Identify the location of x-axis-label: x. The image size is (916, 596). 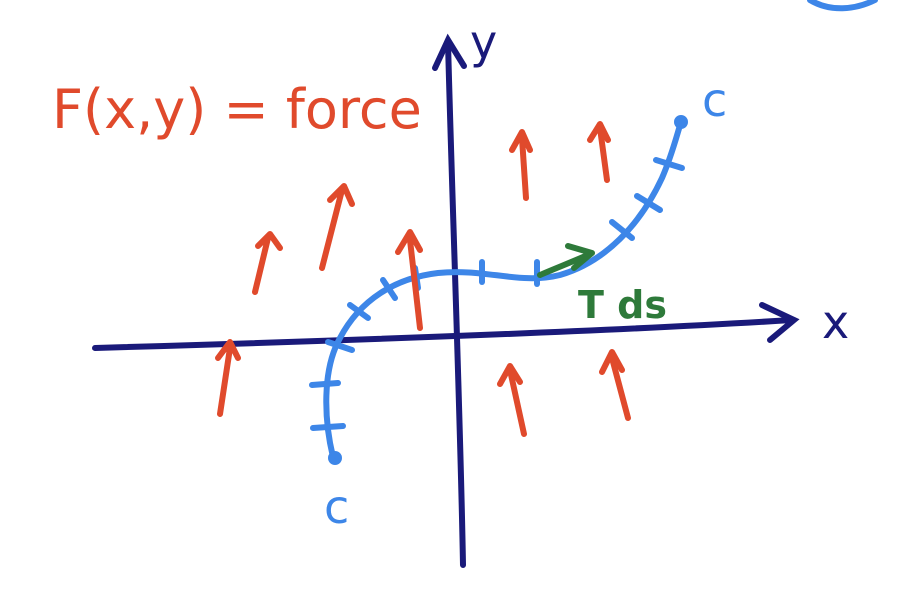
(835, 322).